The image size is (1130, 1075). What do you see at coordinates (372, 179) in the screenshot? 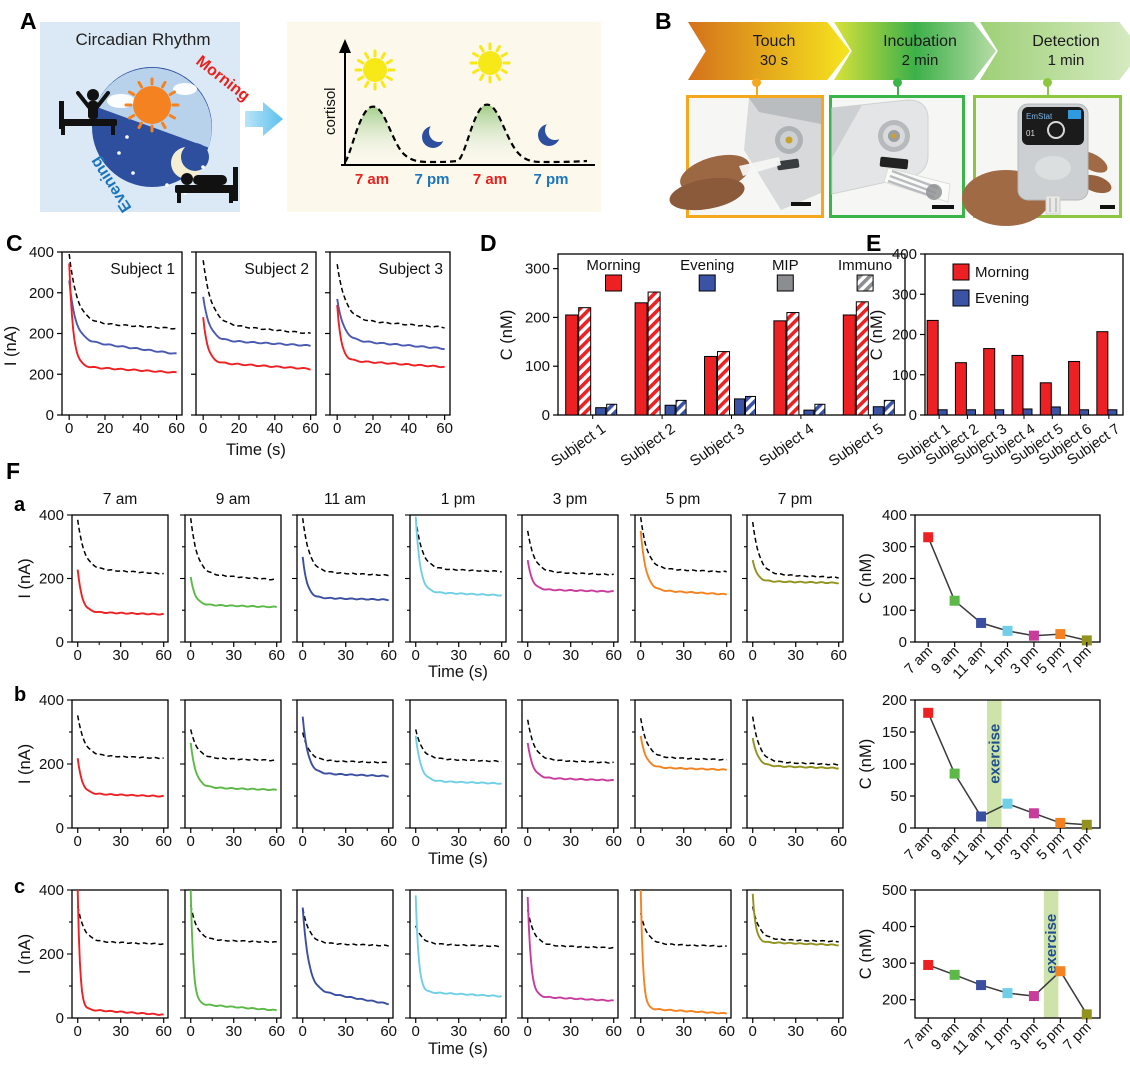
I see `cortisol-xlabel-1: 7 am` at bounding box center [372, 179].